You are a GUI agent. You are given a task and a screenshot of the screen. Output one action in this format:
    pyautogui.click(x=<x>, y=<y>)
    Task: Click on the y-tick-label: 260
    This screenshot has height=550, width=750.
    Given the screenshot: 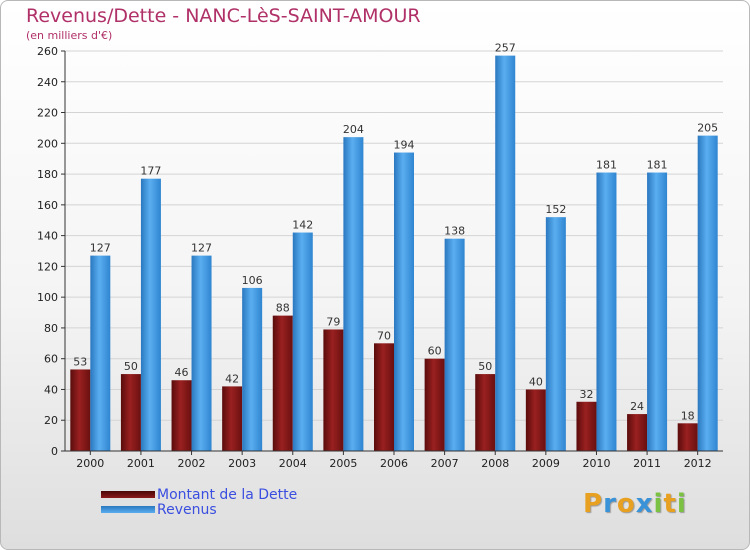 What is the action you would take?
    pyautogui.click(x=47, y=51)
    